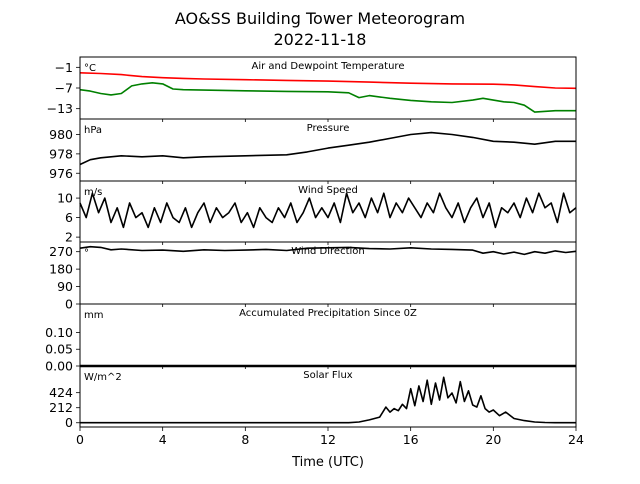 This screenshot has height=484, width=640. Describe the element at coordinates (90, 68) in the screenshot. I see `temp-unit-label: °C` at that location.